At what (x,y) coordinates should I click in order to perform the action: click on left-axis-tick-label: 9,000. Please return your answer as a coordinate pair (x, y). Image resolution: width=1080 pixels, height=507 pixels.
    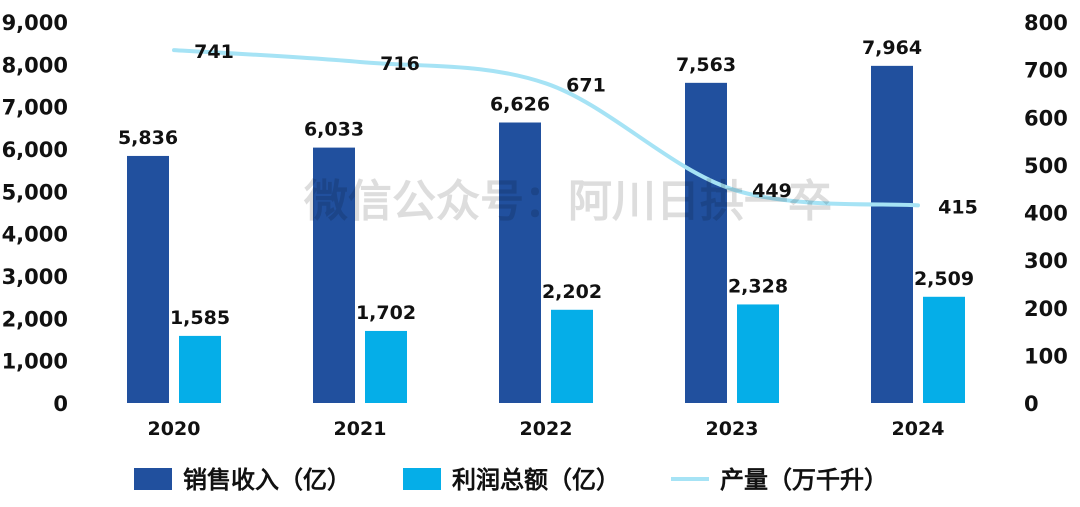
    Looking at the image, I should click on (35, 23).